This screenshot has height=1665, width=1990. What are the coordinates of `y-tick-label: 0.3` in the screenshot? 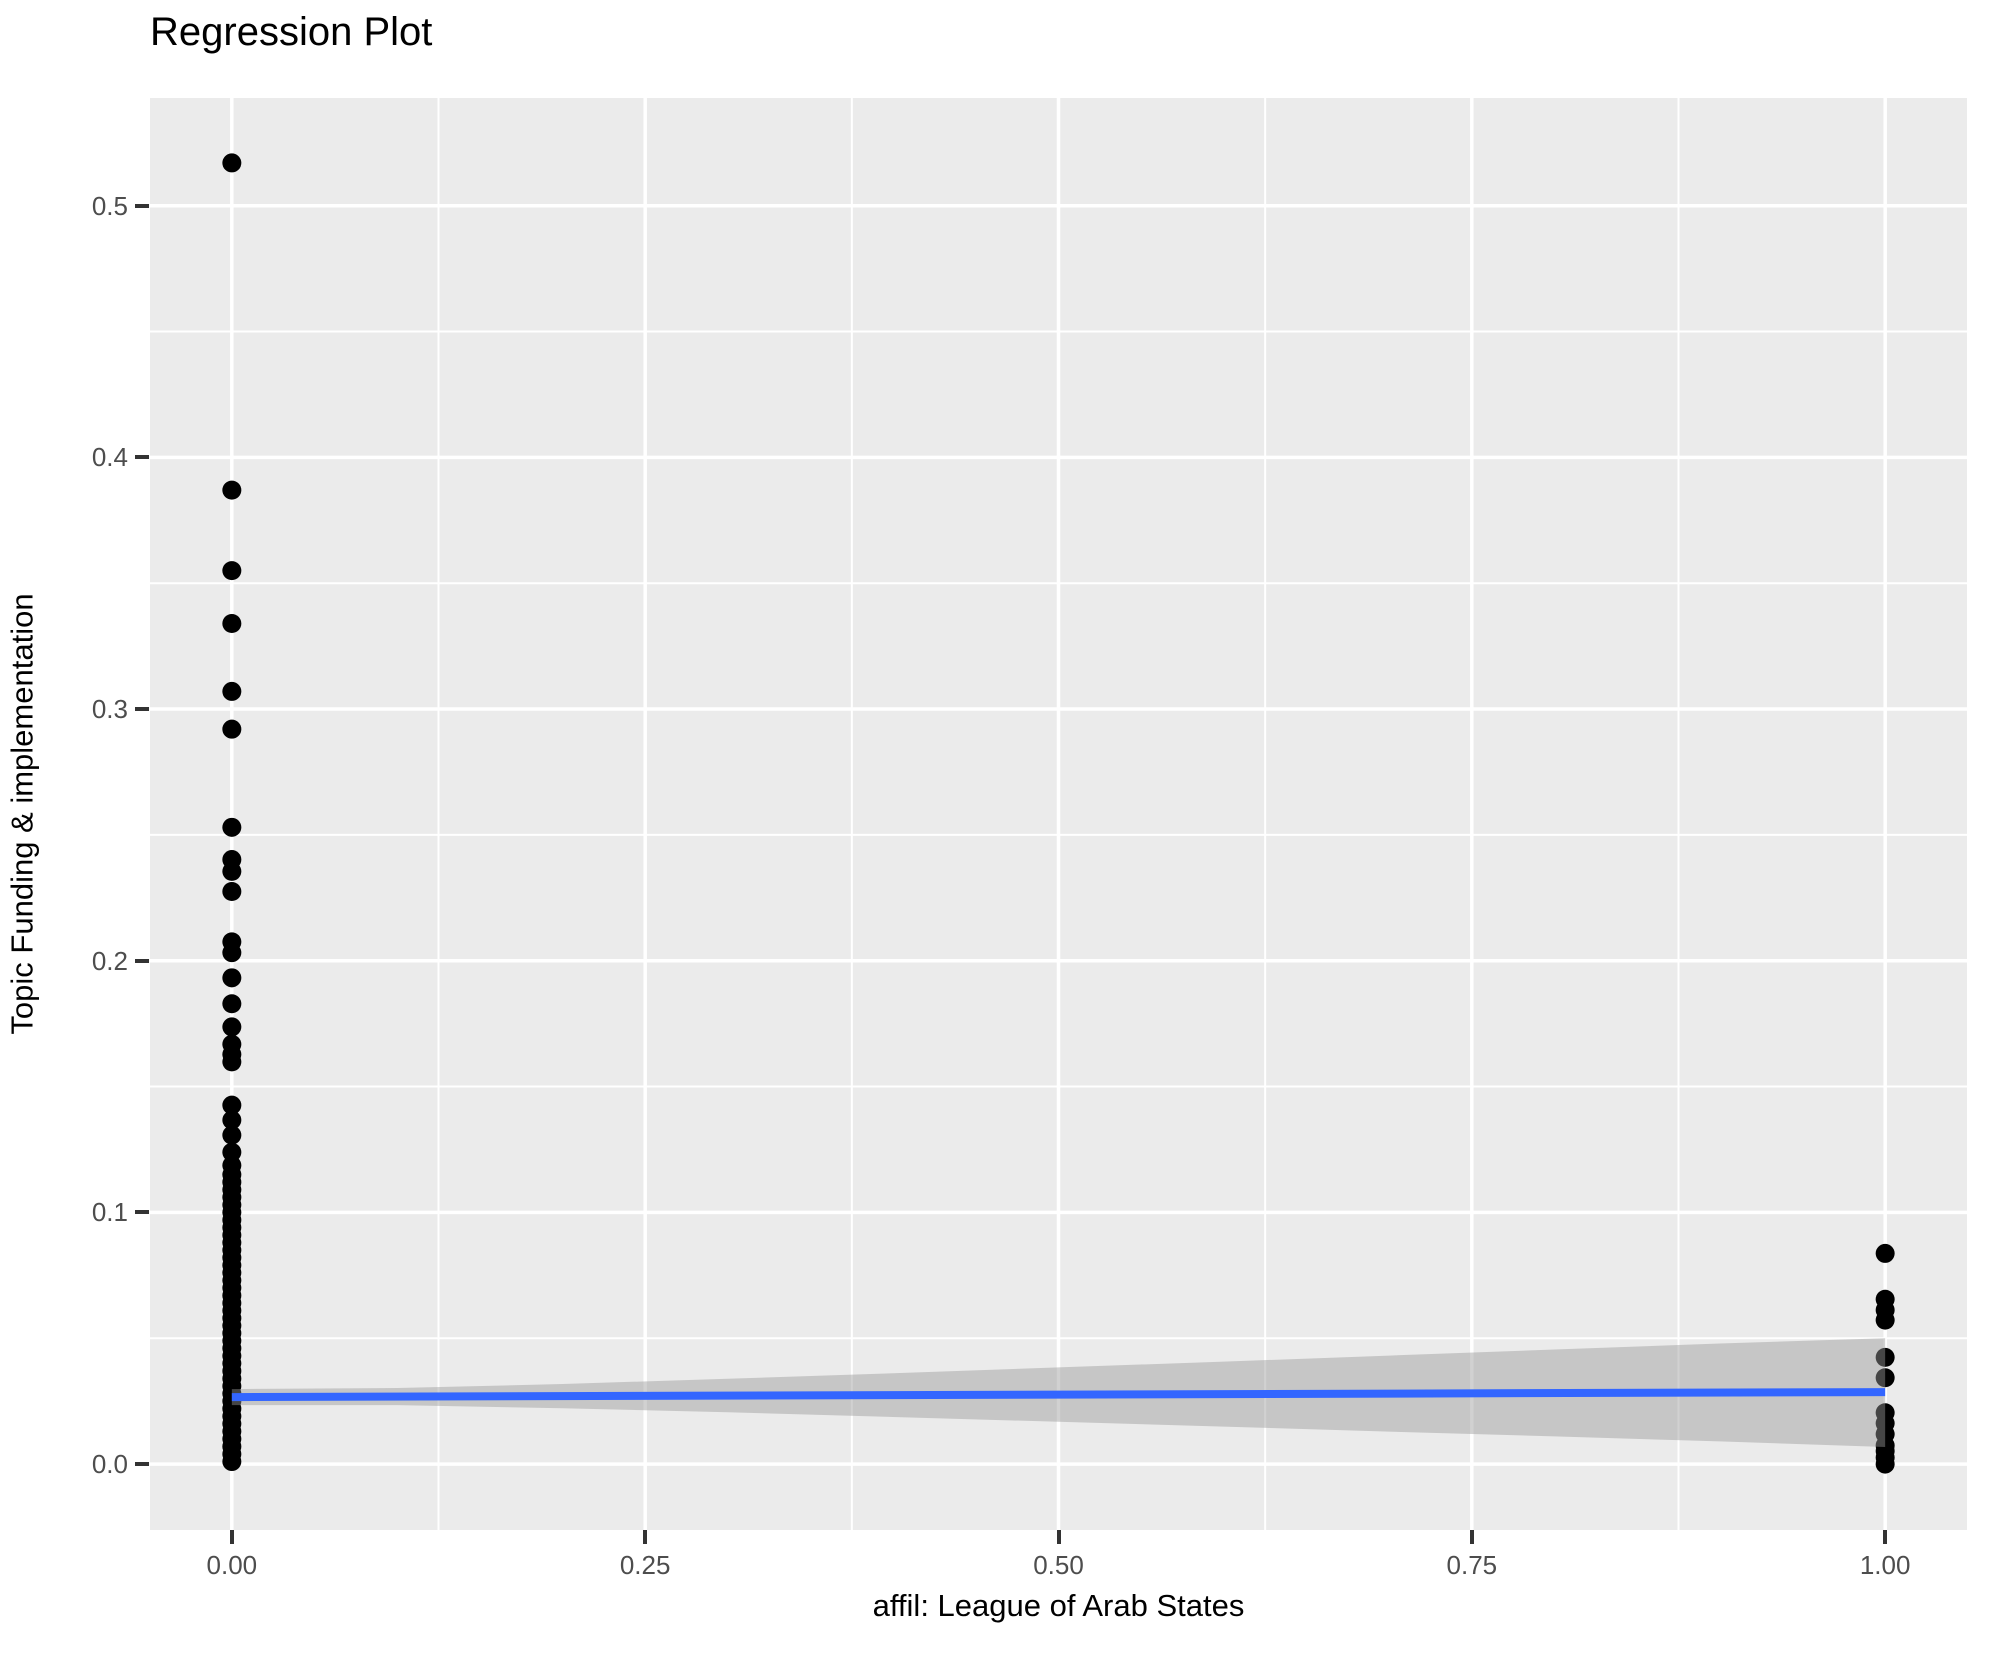 It's located at (109, 709).